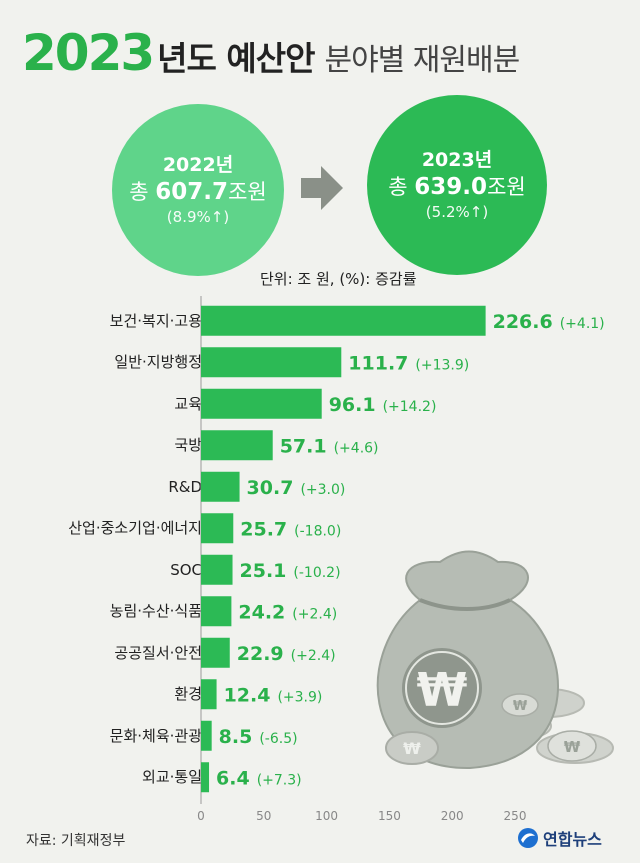 The width and height of the screenshot is (640, 863). What do you see at coordinates (135, 528) in the screenshot?
I see `category-label: 산업·중소기업·에너지` at bounding box center [135, 528].